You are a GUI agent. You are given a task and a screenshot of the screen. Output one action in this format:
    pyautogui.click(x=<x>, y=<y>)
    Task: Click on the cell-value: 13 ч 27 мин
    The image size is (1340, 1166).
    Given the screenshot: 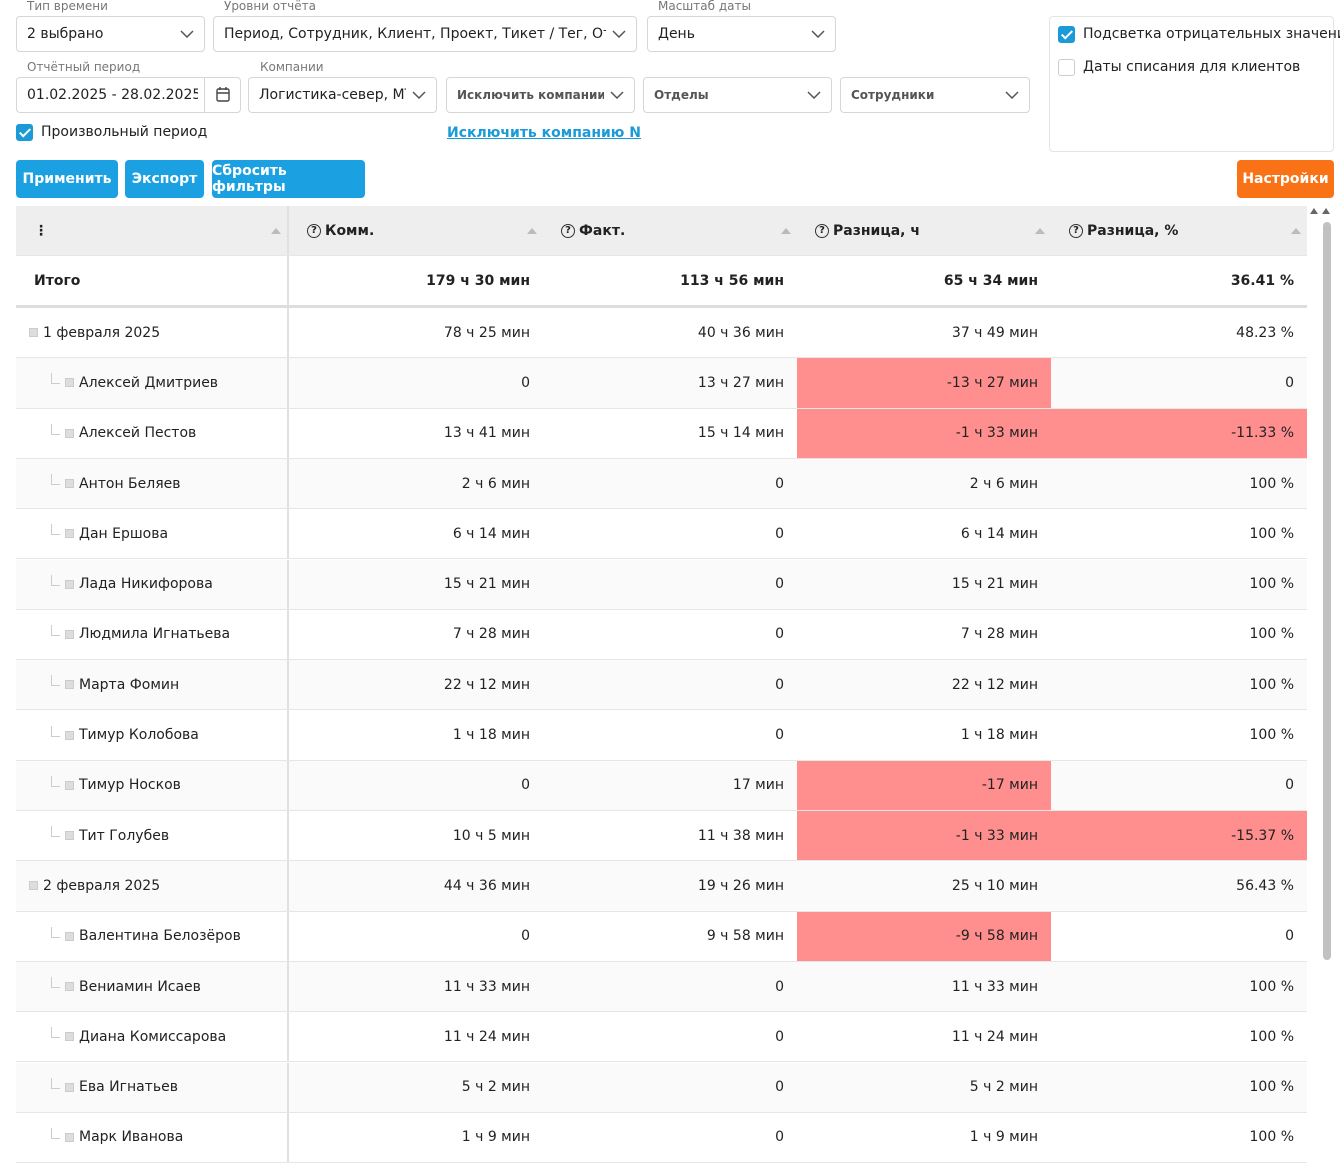 What is the action you would take?
    pyautogui.click(x=741, y=383)
    